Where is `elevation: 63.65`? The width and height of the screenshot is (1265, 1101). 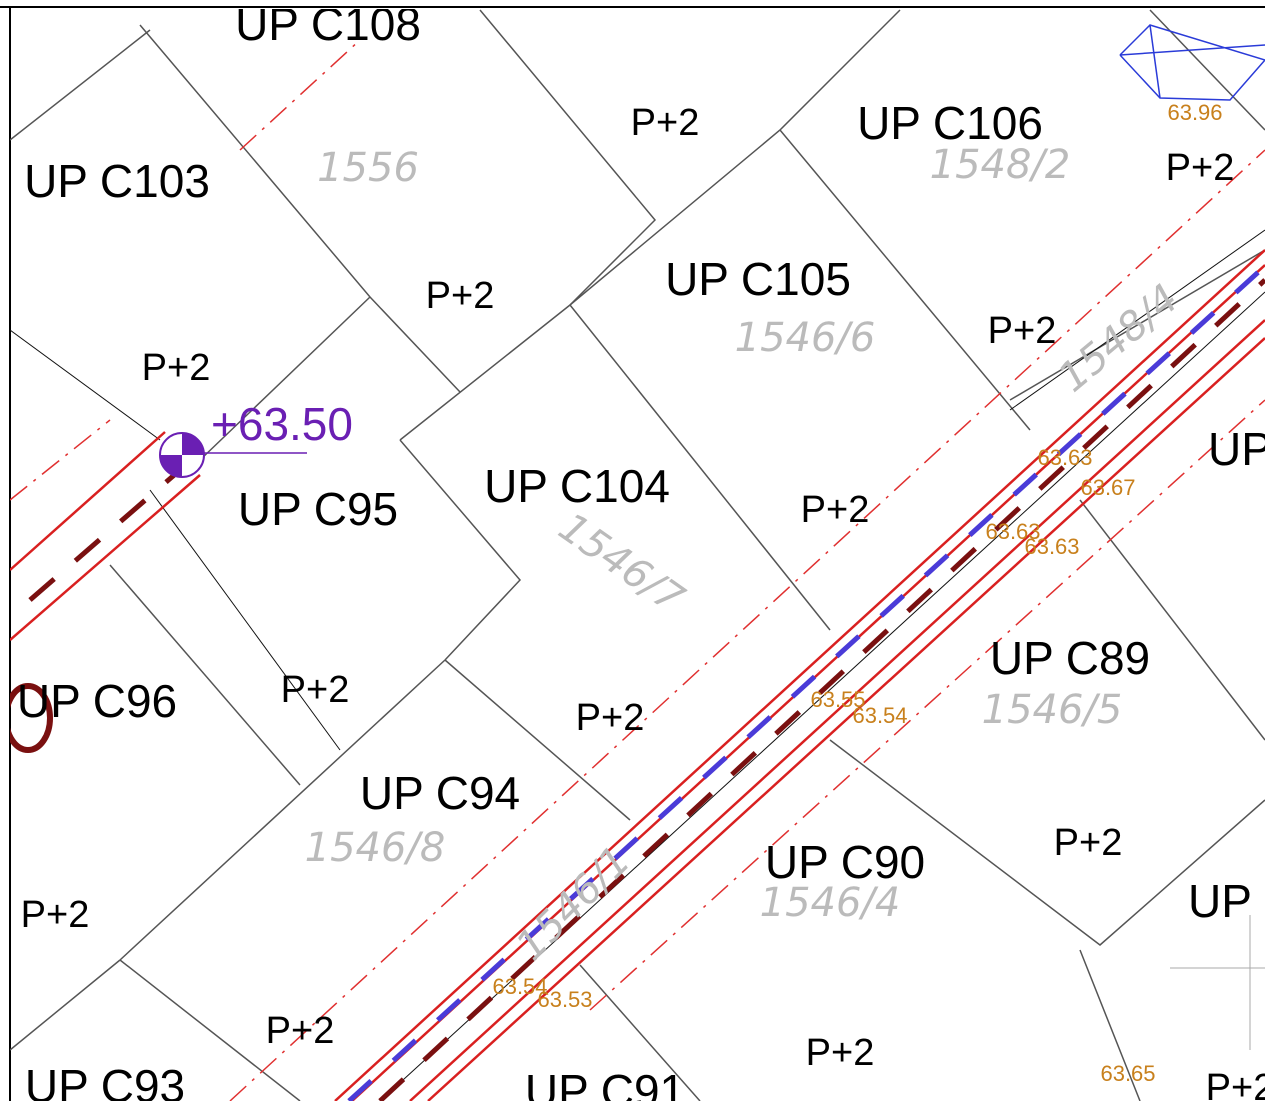 elevation: 63.65 is located at coordinates (1127, 1073).